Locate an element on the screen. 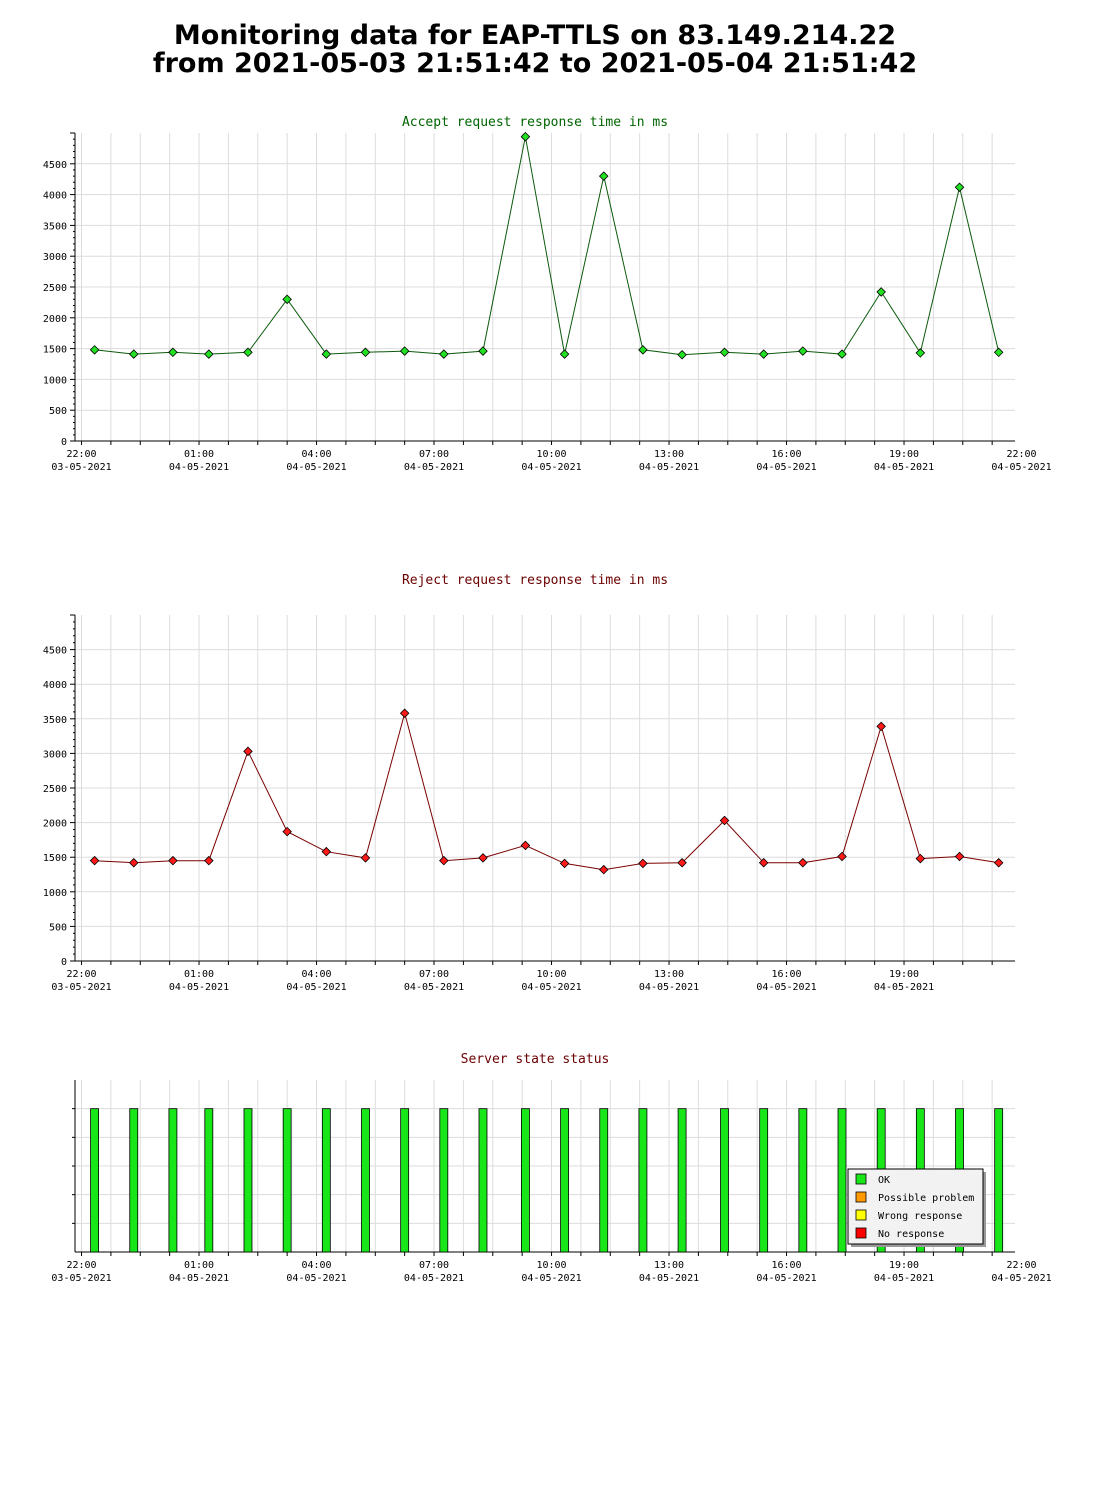 This screenshot has height=1500, width=1100. y-tick-label: 0 is located at coordinates (64, 442).